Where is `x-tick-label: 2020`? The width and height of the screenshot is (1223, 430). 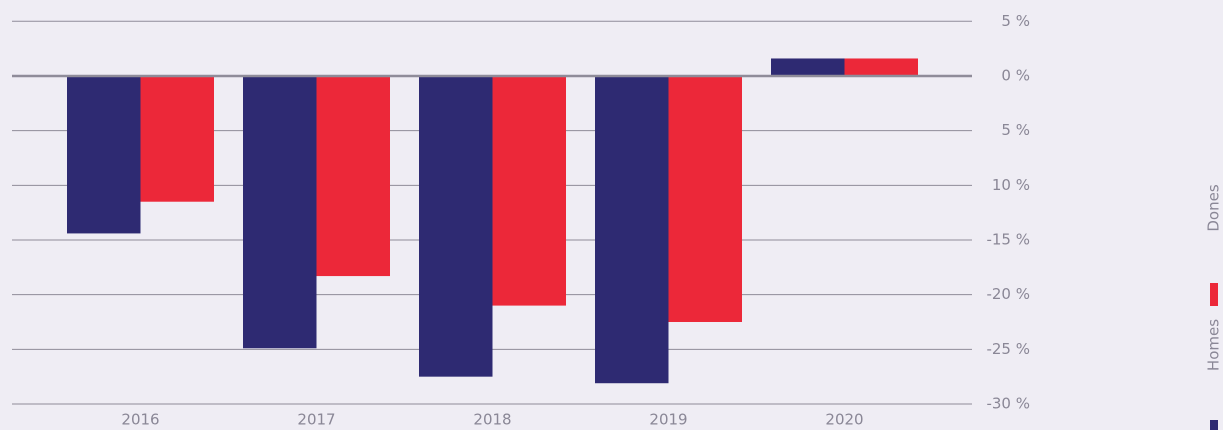
x-tick-label: 2020 is located at coordinates (844, 420).